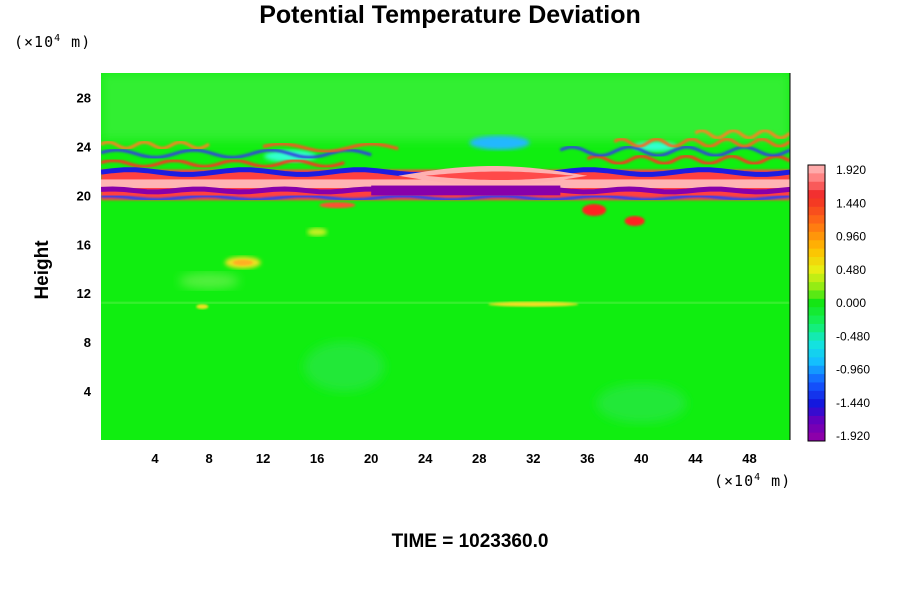 The width and height of the screenshot is (900, 600). What do you see at coordinates (445, 107) in the screenshot?
I see `upper-layer-tint` at bounding box center [445, 107].